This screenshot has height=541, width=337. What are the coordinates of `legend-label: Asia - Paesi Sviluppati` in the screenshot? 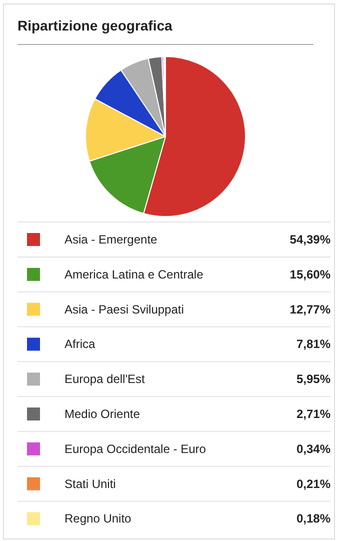 It's located at (124, 309).